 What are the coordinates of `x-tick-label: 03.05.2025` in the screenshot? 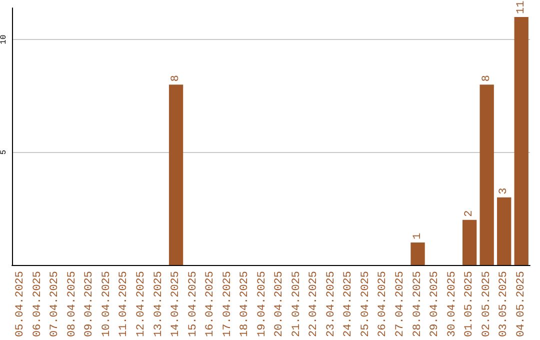 It's located at (504, 304).